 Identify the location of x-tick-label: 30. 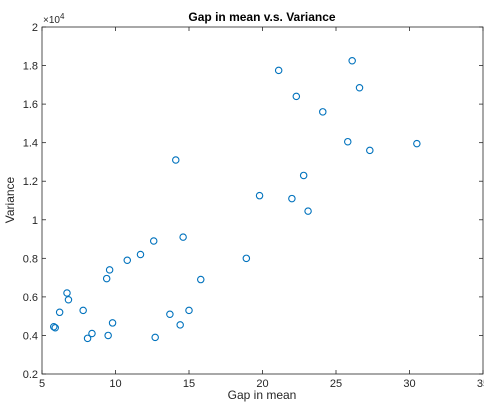
(409, 384).